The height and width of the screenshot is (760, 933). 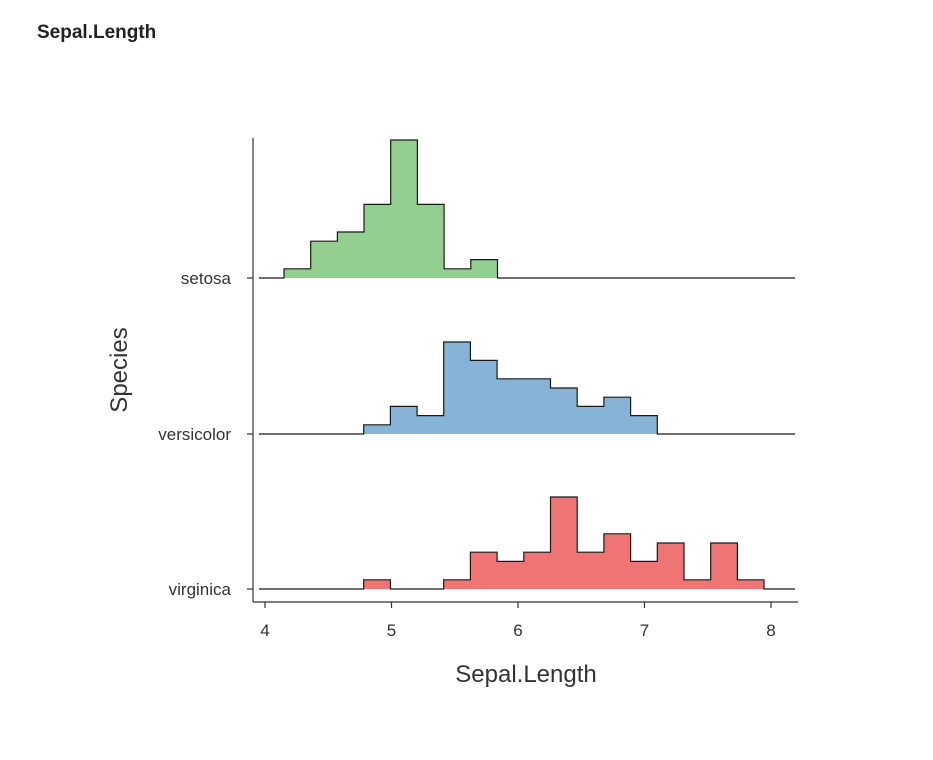 What do you see at coordinates (527, 209) in the screenshot?
I see `ridge-outline-setosa` at bounding box center [527, 209].